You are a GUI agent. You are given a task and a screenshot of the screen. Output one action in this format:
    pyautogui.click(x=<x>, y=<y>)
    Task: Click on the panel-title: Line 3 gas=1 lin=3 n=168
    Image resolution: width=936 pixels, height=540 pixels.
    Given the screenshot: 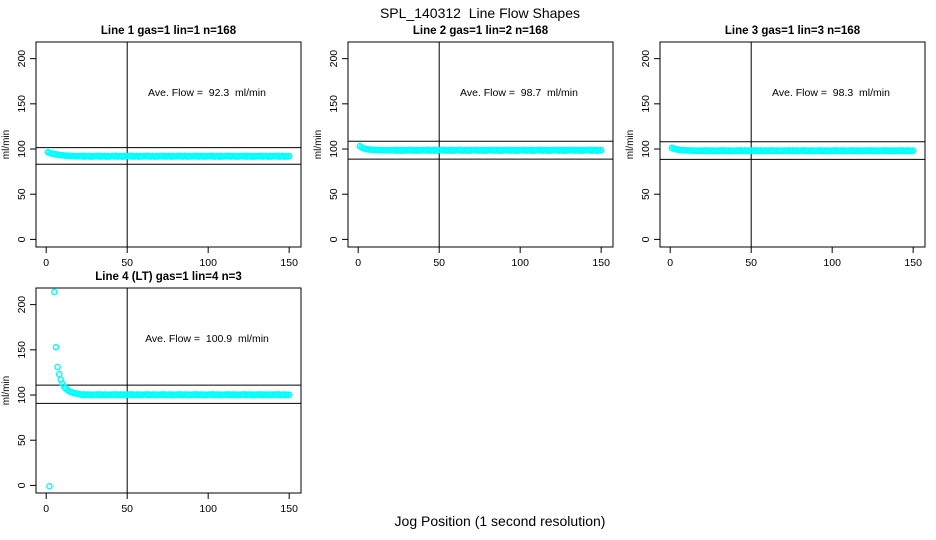 What is the action you would take?
    pyautogui.click(x=793, y=31)
    